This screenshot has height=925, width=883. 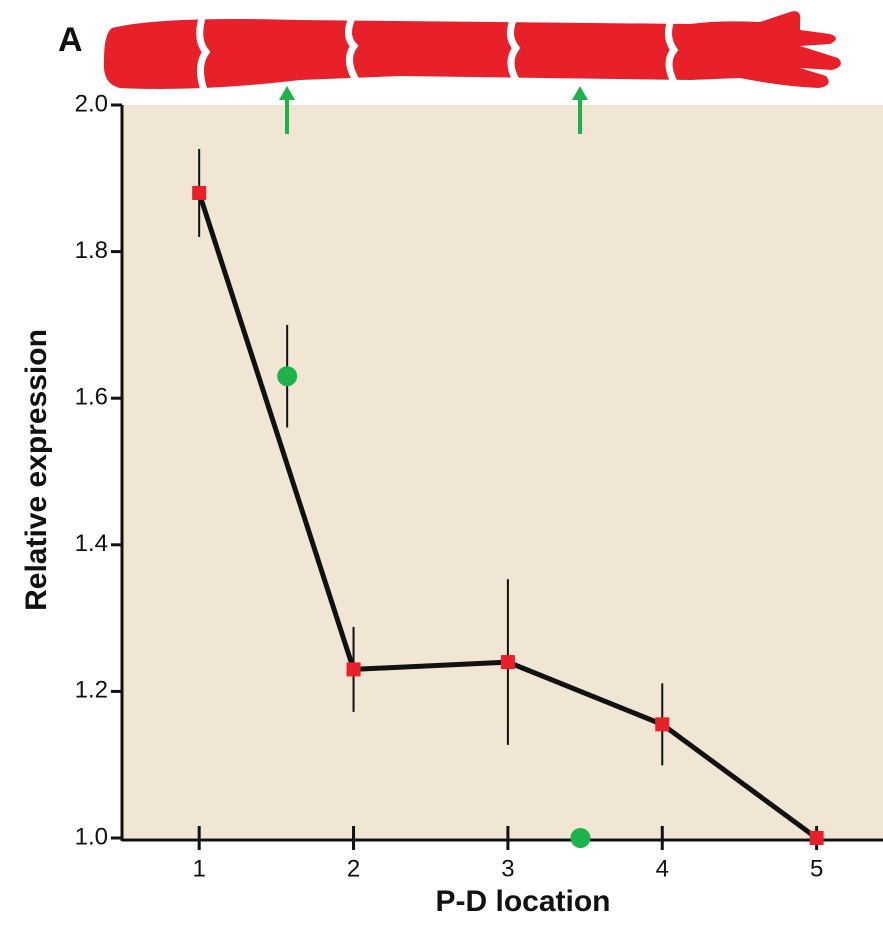 I want to click on x-tick-label: 1, so click(x=199, y=868).